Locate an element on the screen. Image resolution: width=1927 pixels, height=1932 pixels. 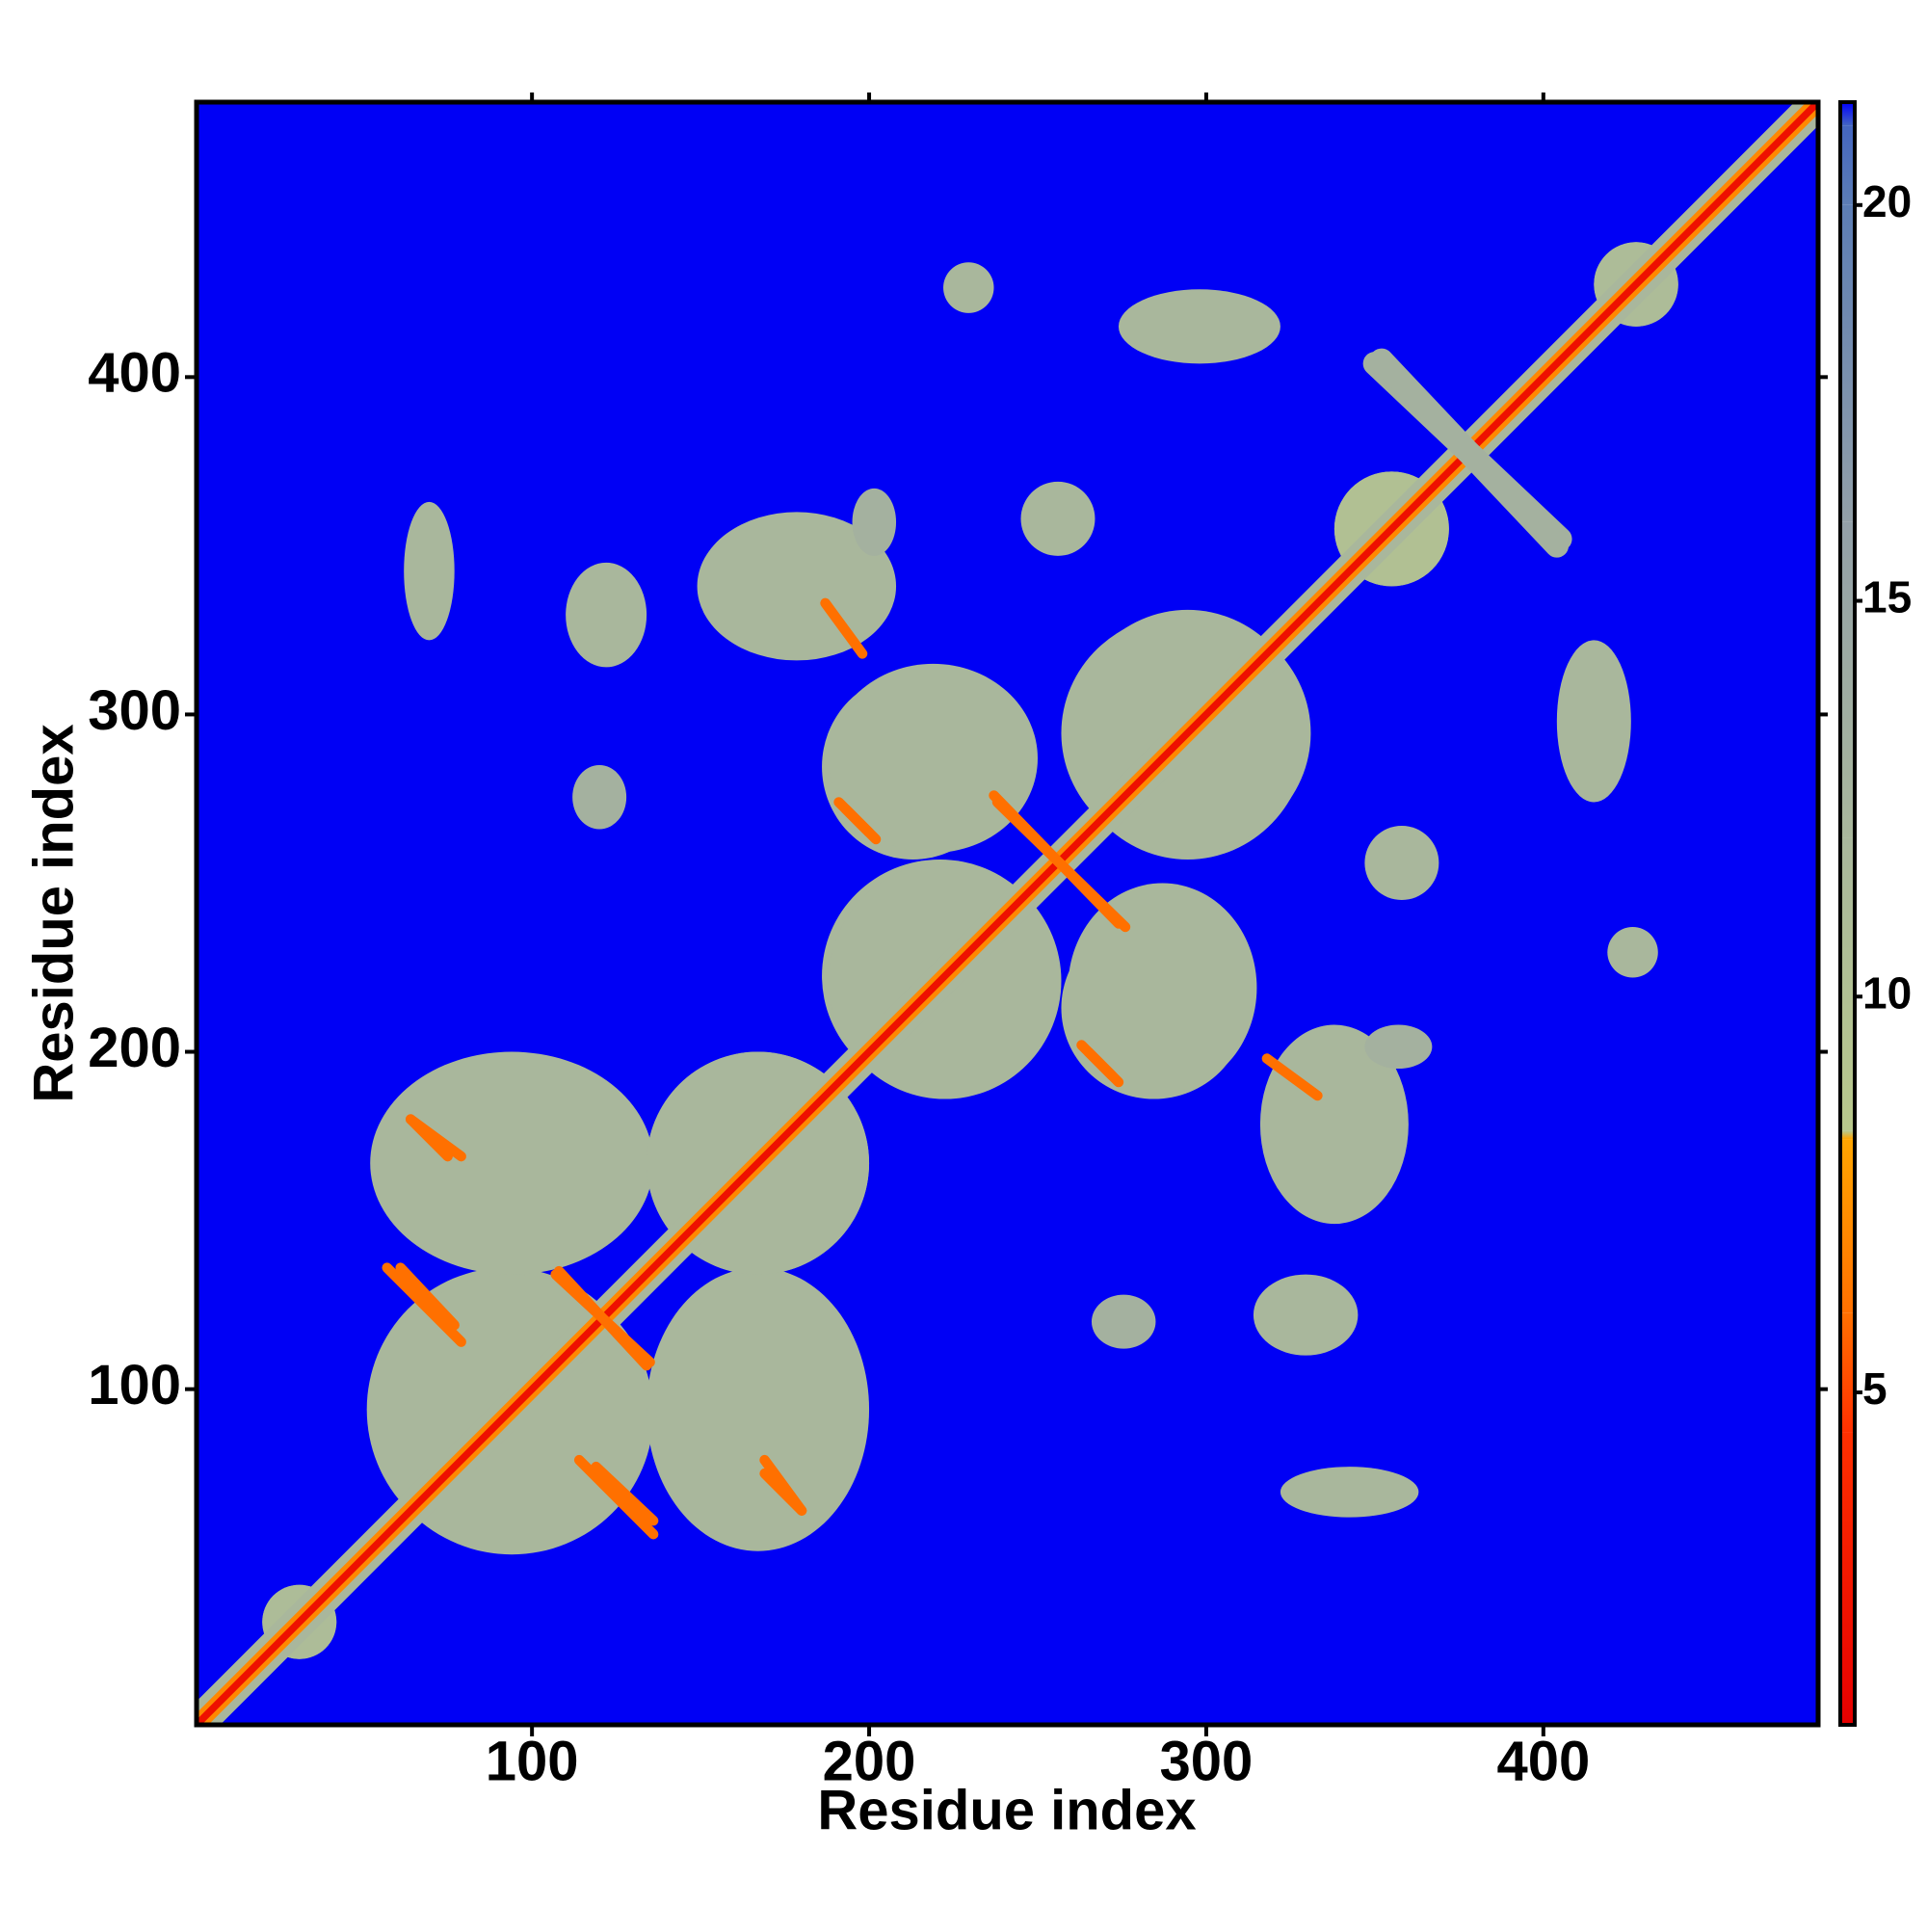
y-axis-title: Residue index is located at coordinates (53, 913).